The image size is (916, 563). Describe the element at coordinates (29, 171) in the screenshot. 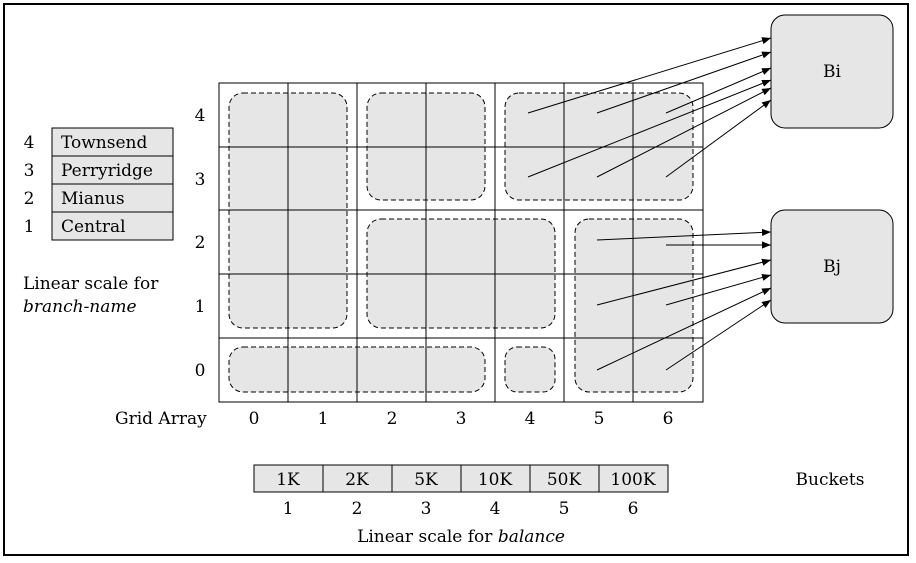

I see `branch-index-3: 3` at that location.